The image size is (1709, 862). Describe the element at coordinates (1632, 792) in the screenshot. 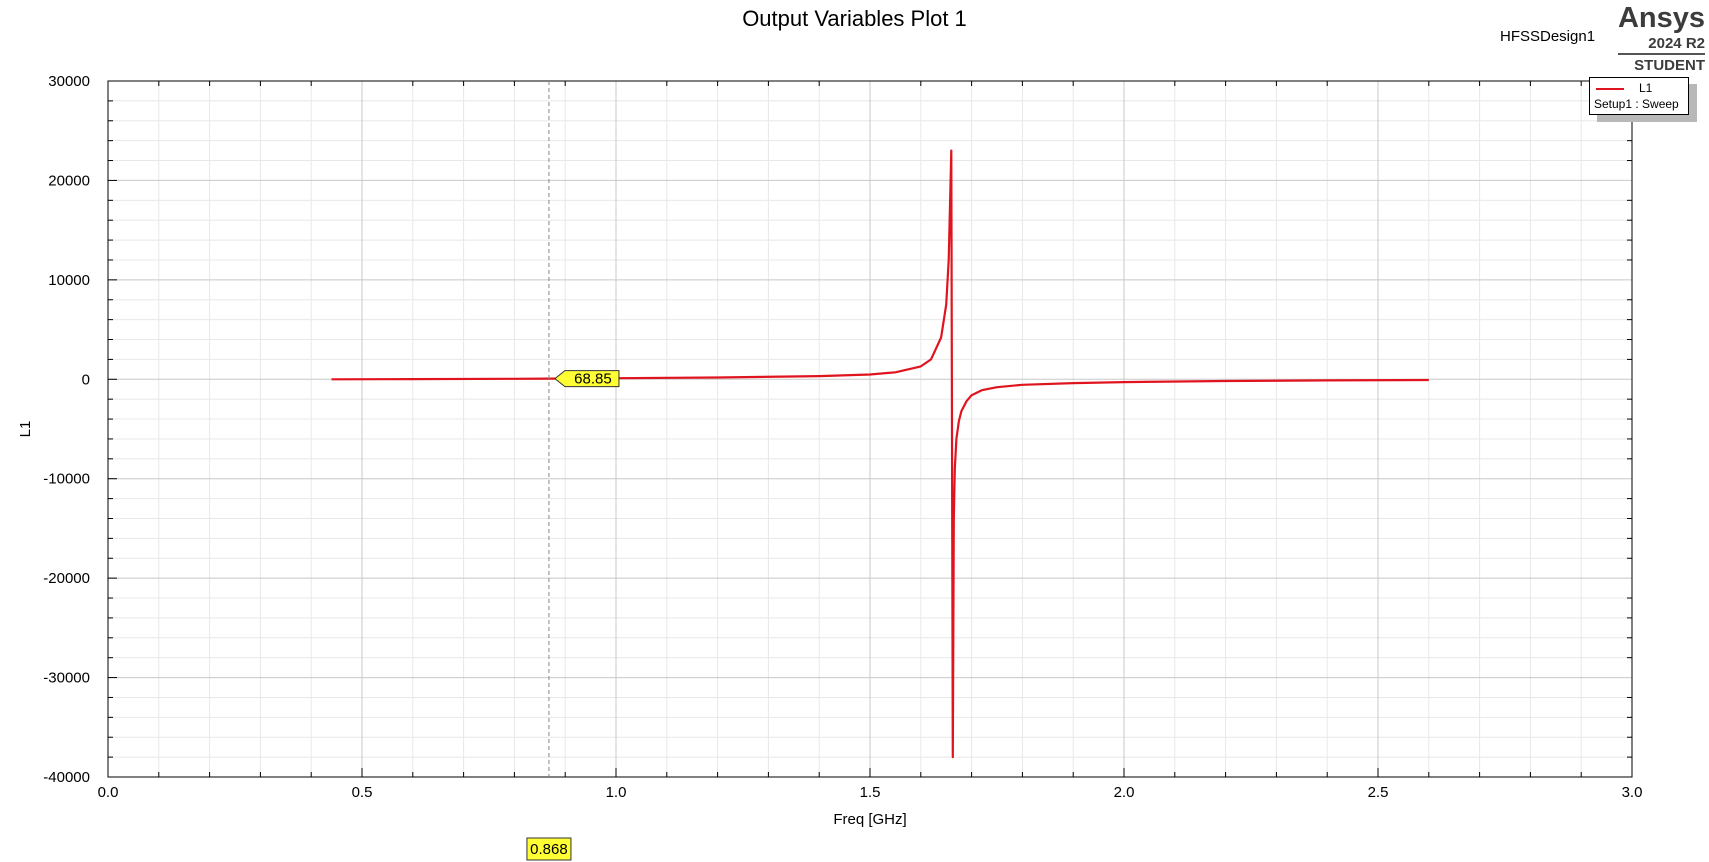

I see `x-tick-label: 3.0` at that location.